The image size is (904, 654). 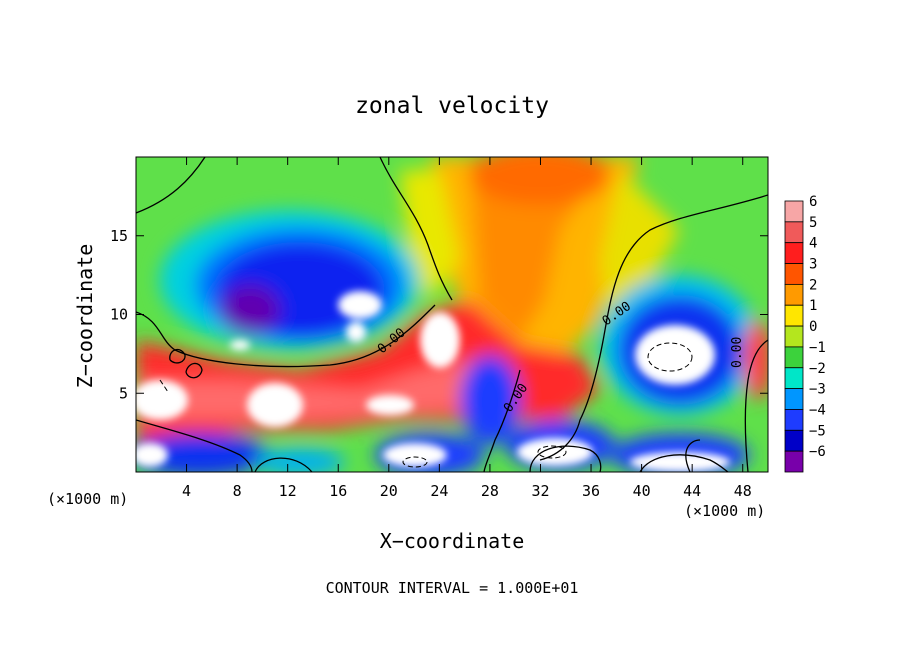 I want to click on x-unit-right: (×1000 m), so click(x=724, y=511).